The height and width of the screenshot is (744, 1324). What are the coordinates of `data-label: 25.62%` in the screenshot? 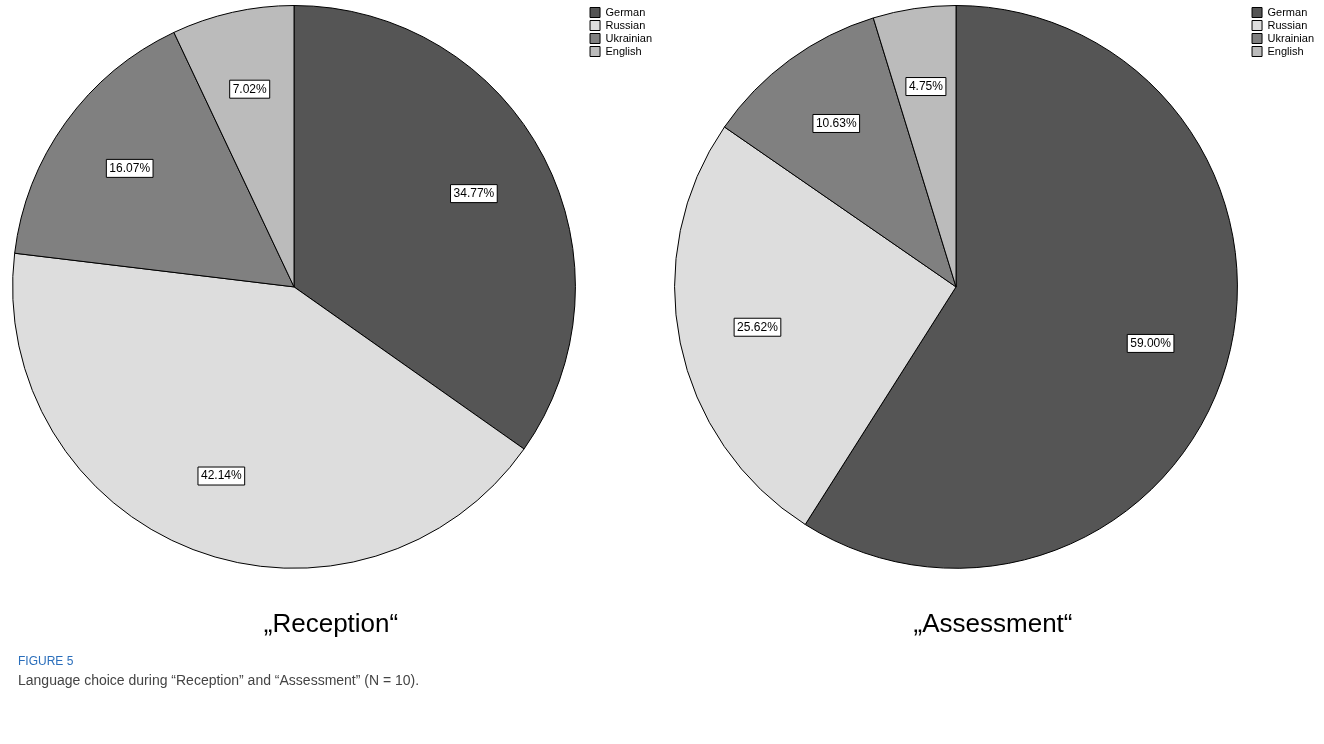 It's located at (758, 326).